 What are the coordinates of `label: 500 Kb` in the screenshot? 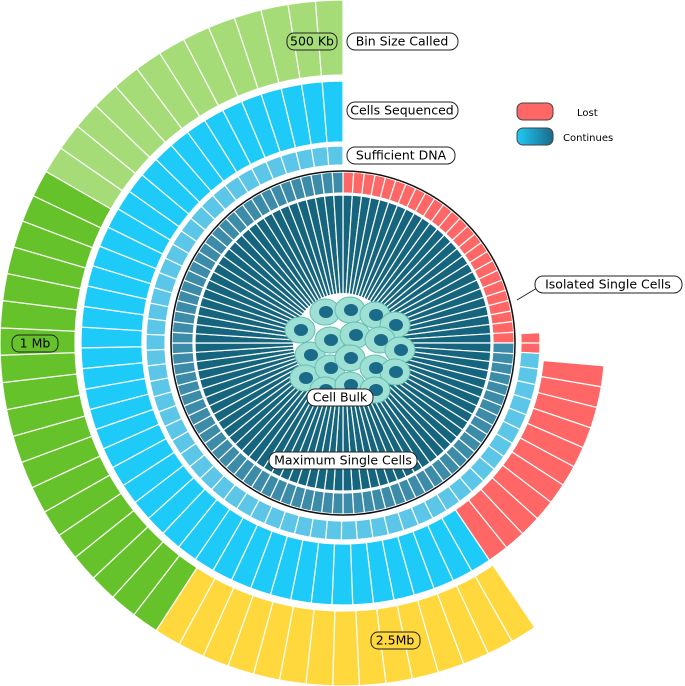 It's located at (312, 41).